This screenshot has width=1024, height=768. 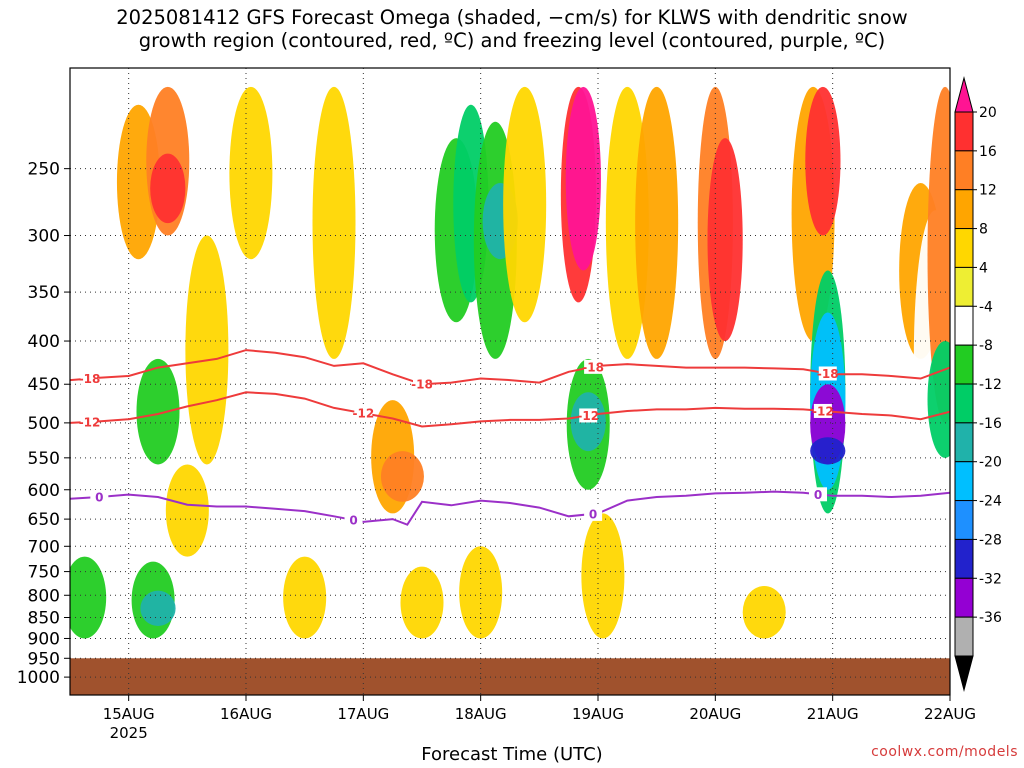 What do you see at coordinates (44, 618) in the screenshot?
I see `y-tick-label-850: 850` at bounding box center [44, 618].